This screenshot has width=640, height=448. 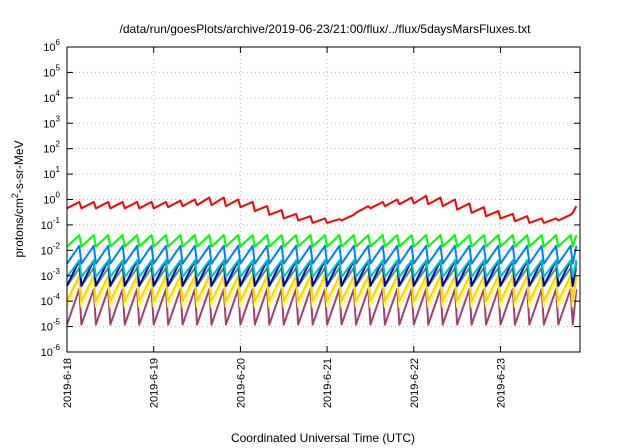 I want to click on y-tick-label: 10⁻³, so click(x=51, y=275).